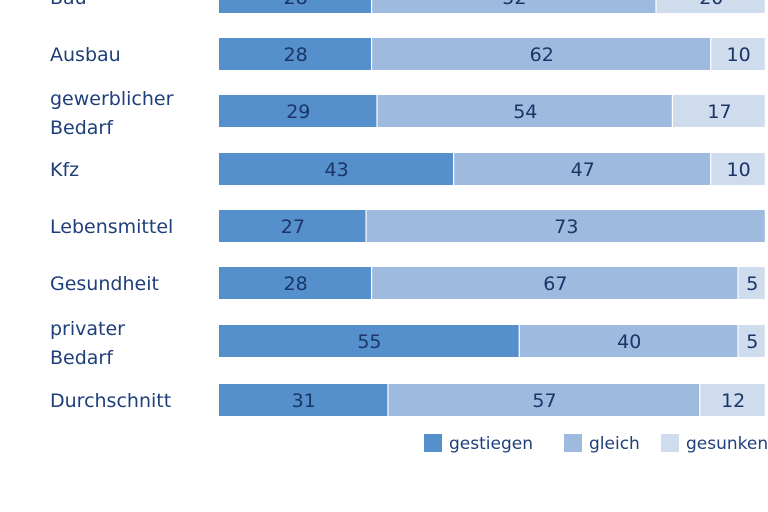  I want to click on data-label-gleich: 47, so click(583, 170).